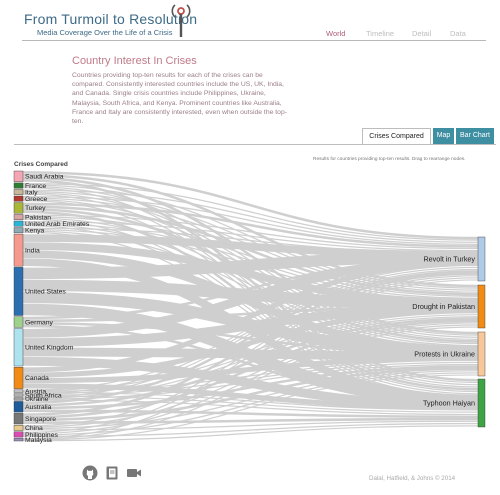  I want to click on source-node-philippines, so click(18, 434).